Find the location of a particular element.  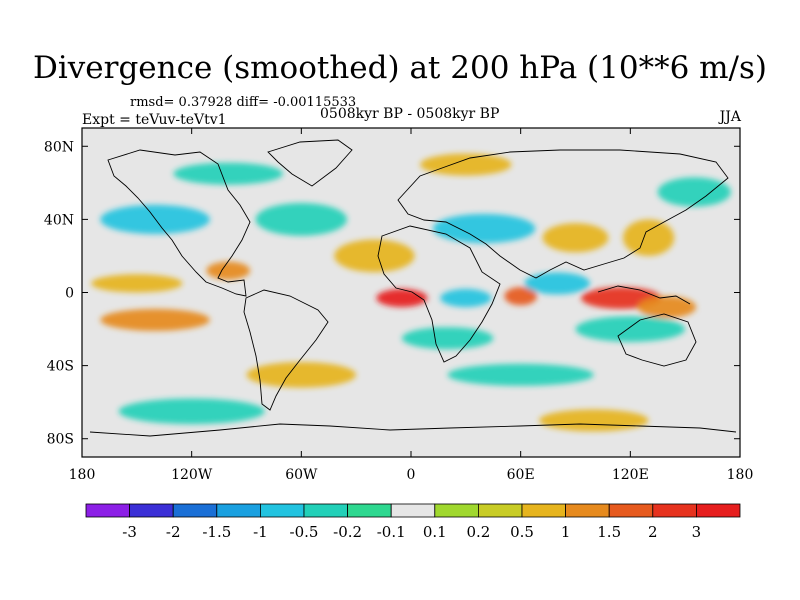

colorbar-label: 2 is located at coordinates (653, 532).